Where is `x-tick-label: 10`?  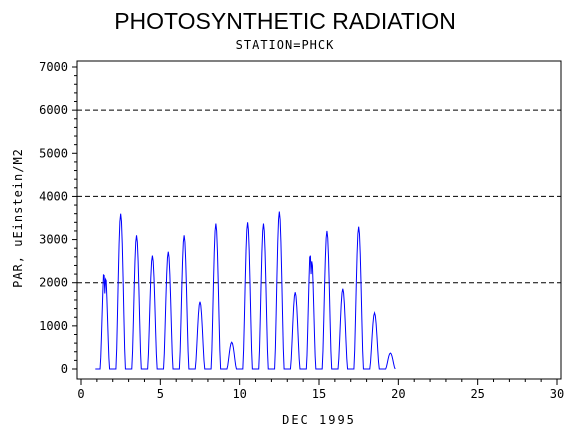
x-tick-label: 10 is located at coordinates (239, 394).